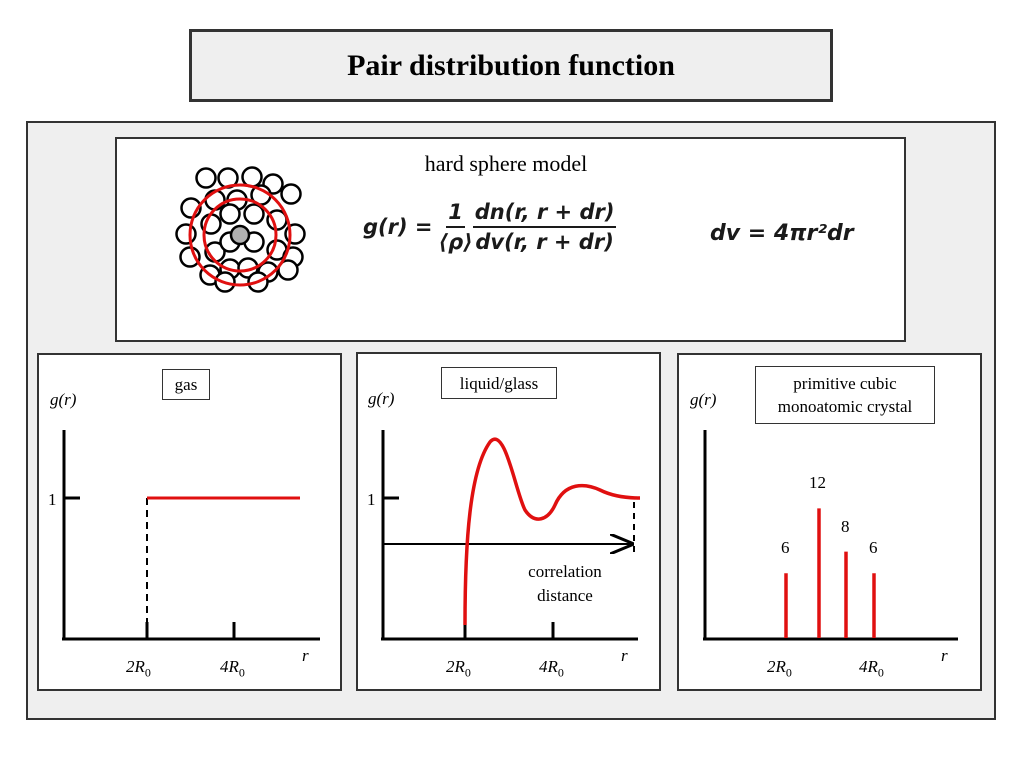  Describe the element at coordinates (52, 499) in the screenshot. I see `gas-y-tick-1: 1` at that location.